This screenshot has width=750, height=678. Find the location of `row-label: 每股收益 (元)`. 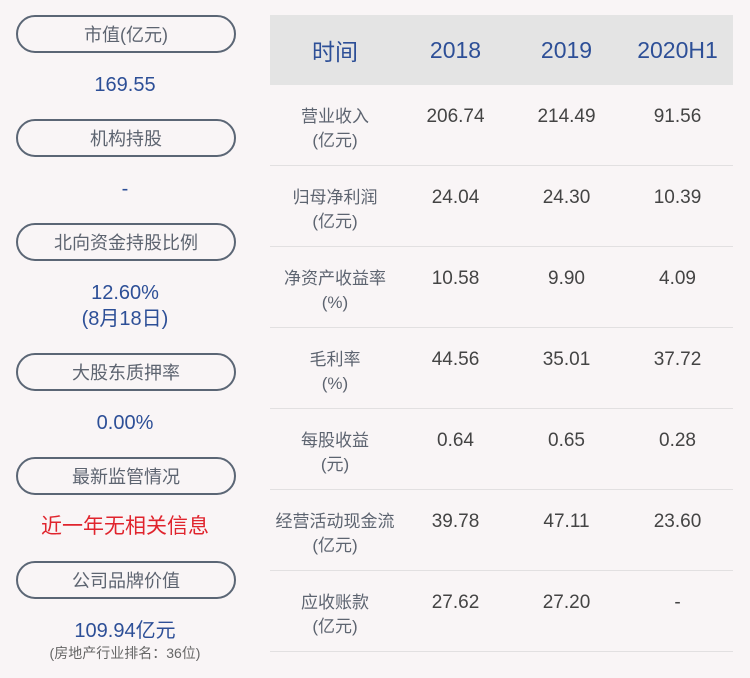

row-label: 每股收益 (元) is located at coordinates (335, 452).